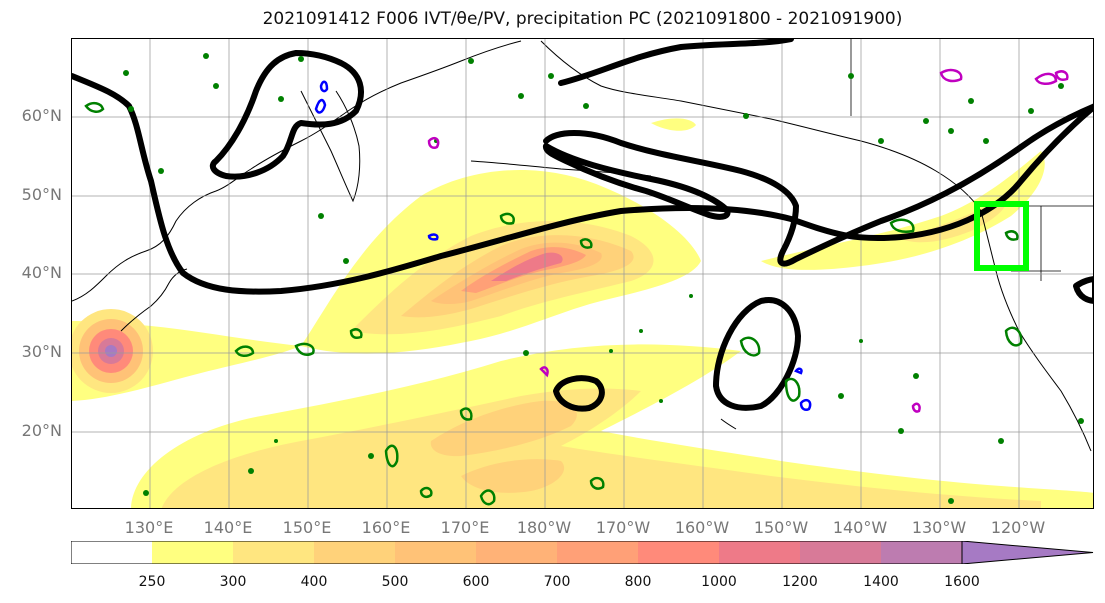  I want to click on ivt-contour-small, so click(579, 393).